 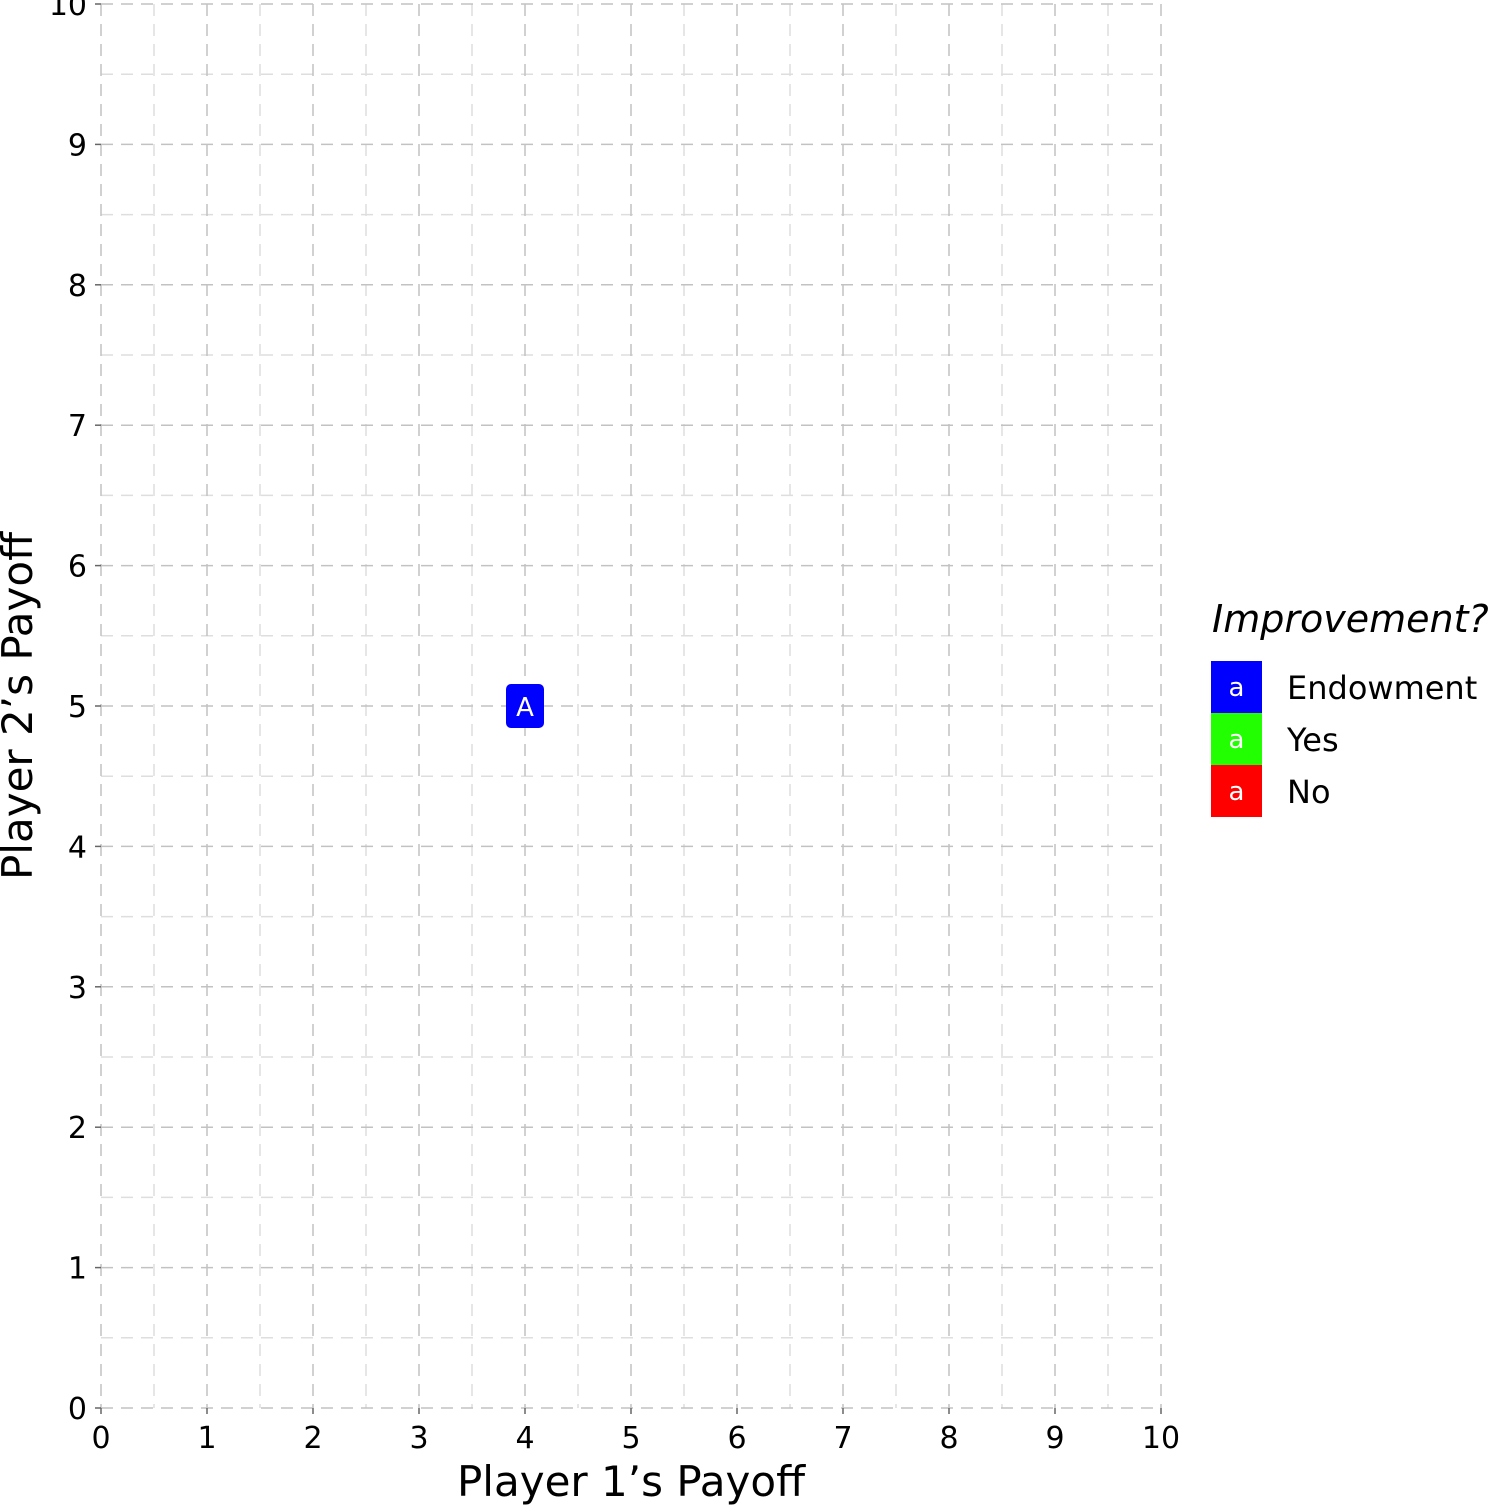 What do you see at coordinates (1382, 688) in the screenshot?
I see `legend-label: Endowment` at bounding box center [1382, 688].